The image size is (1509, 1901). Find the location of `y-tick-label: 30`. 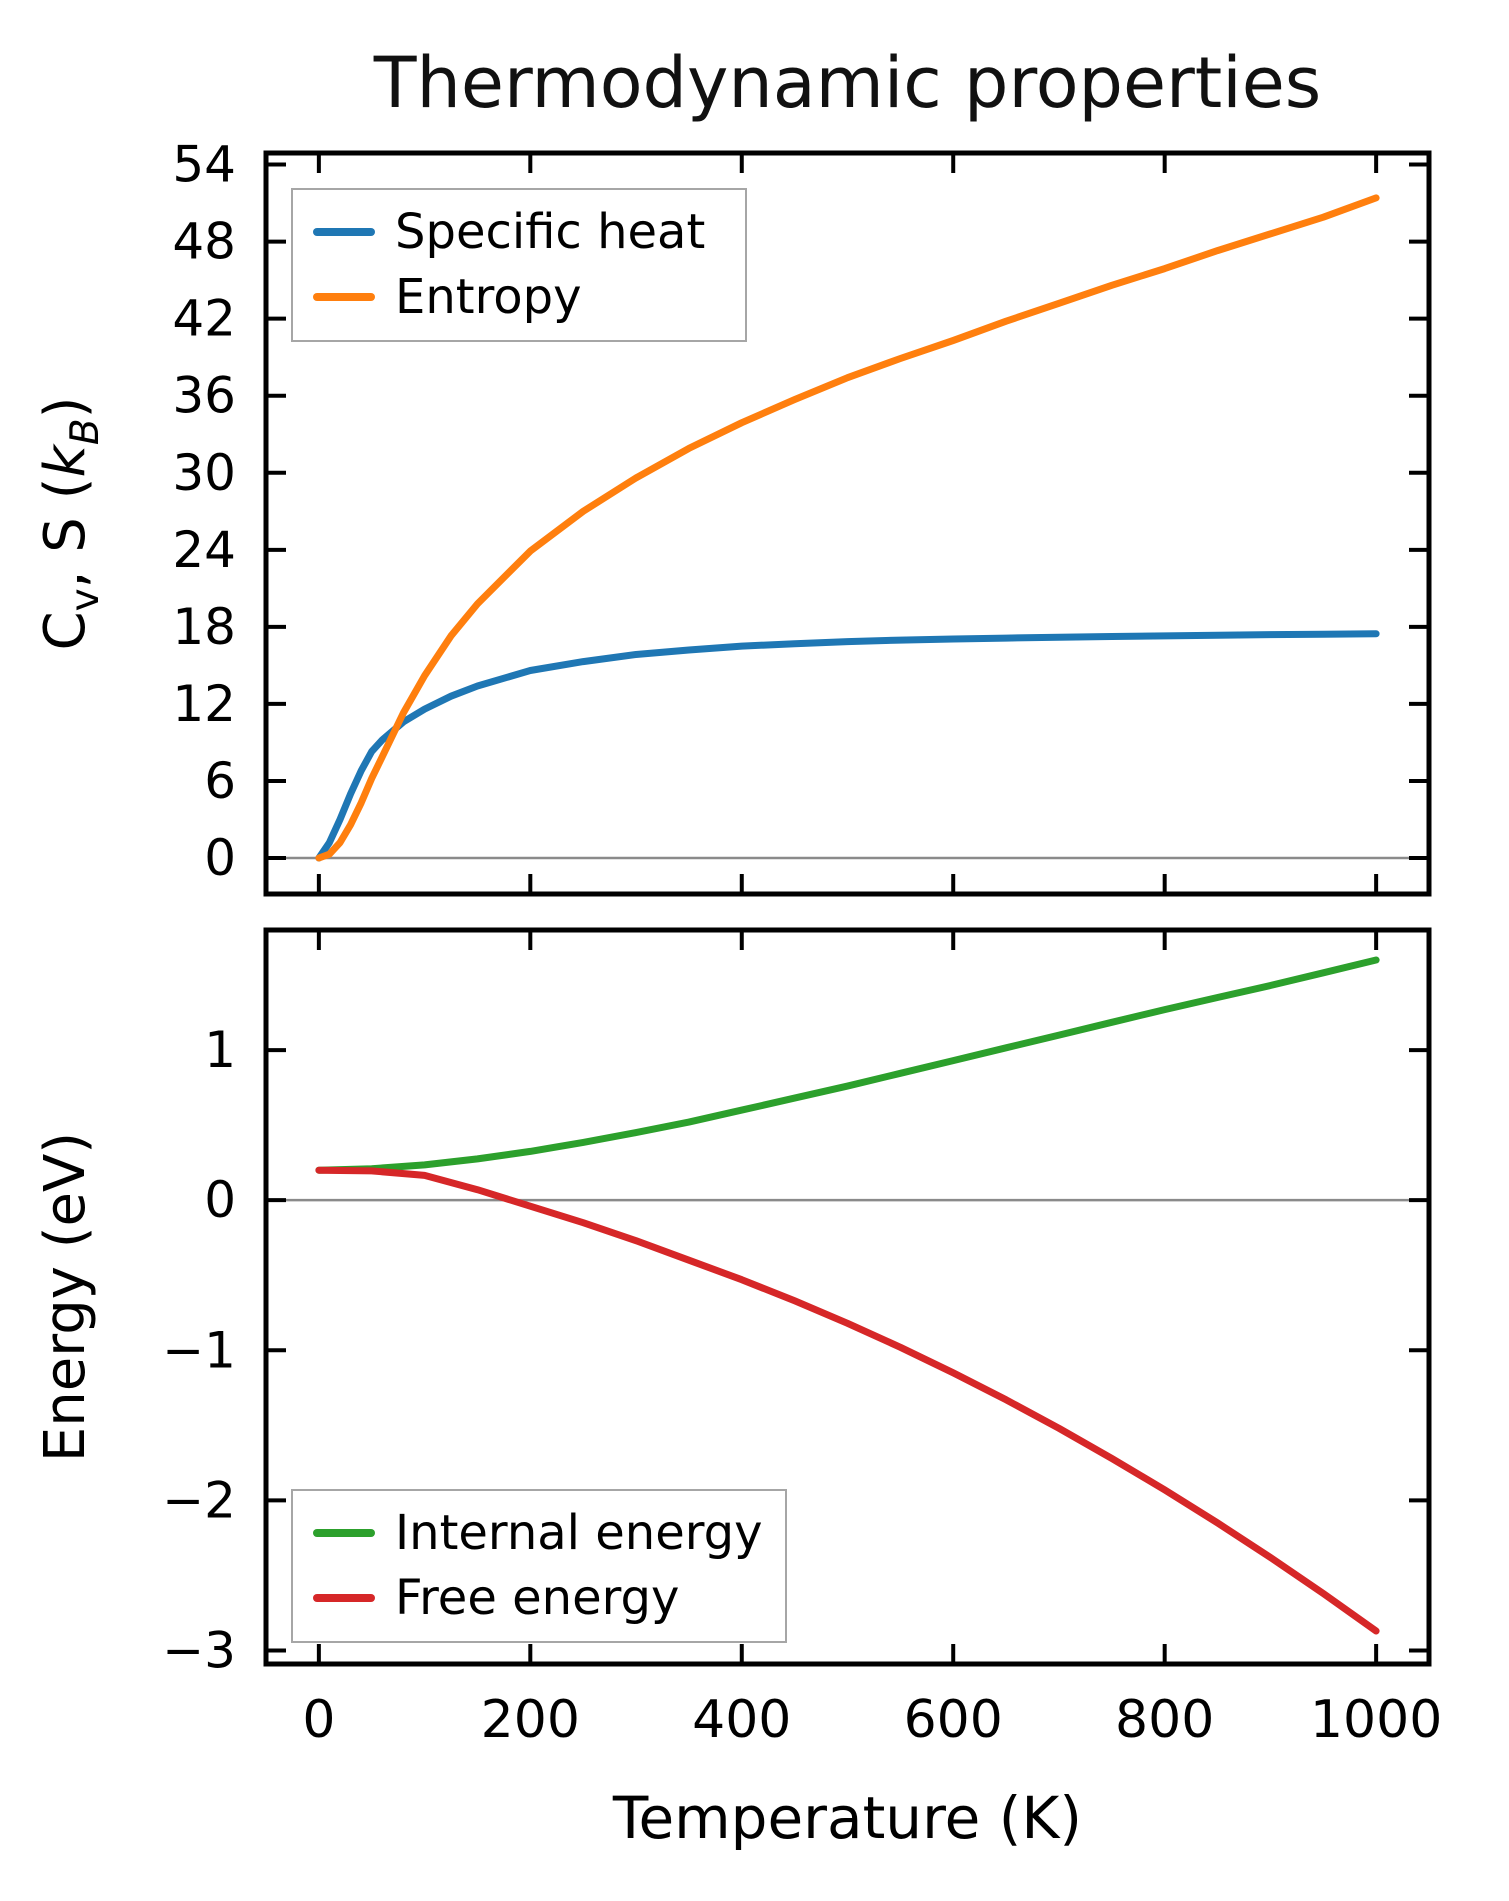

y-tick-label: 30 is located at coordinates (204, 473).